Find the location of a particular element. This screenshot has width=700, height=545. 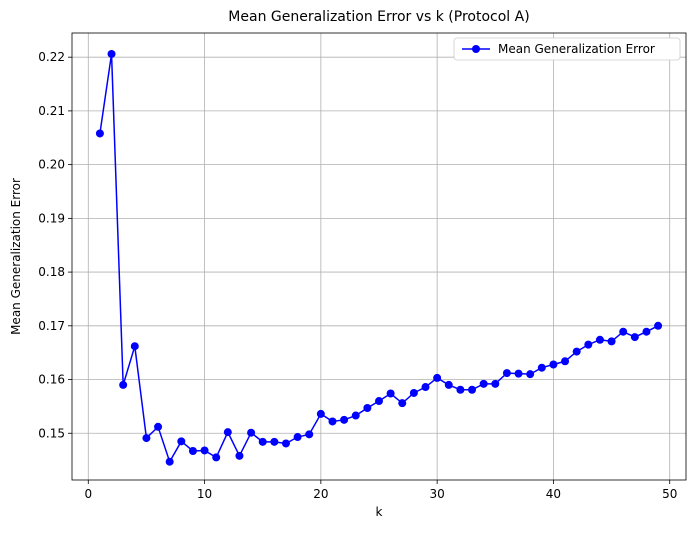

y-tick-label: 0.16 is located at coordinates (51, 380).